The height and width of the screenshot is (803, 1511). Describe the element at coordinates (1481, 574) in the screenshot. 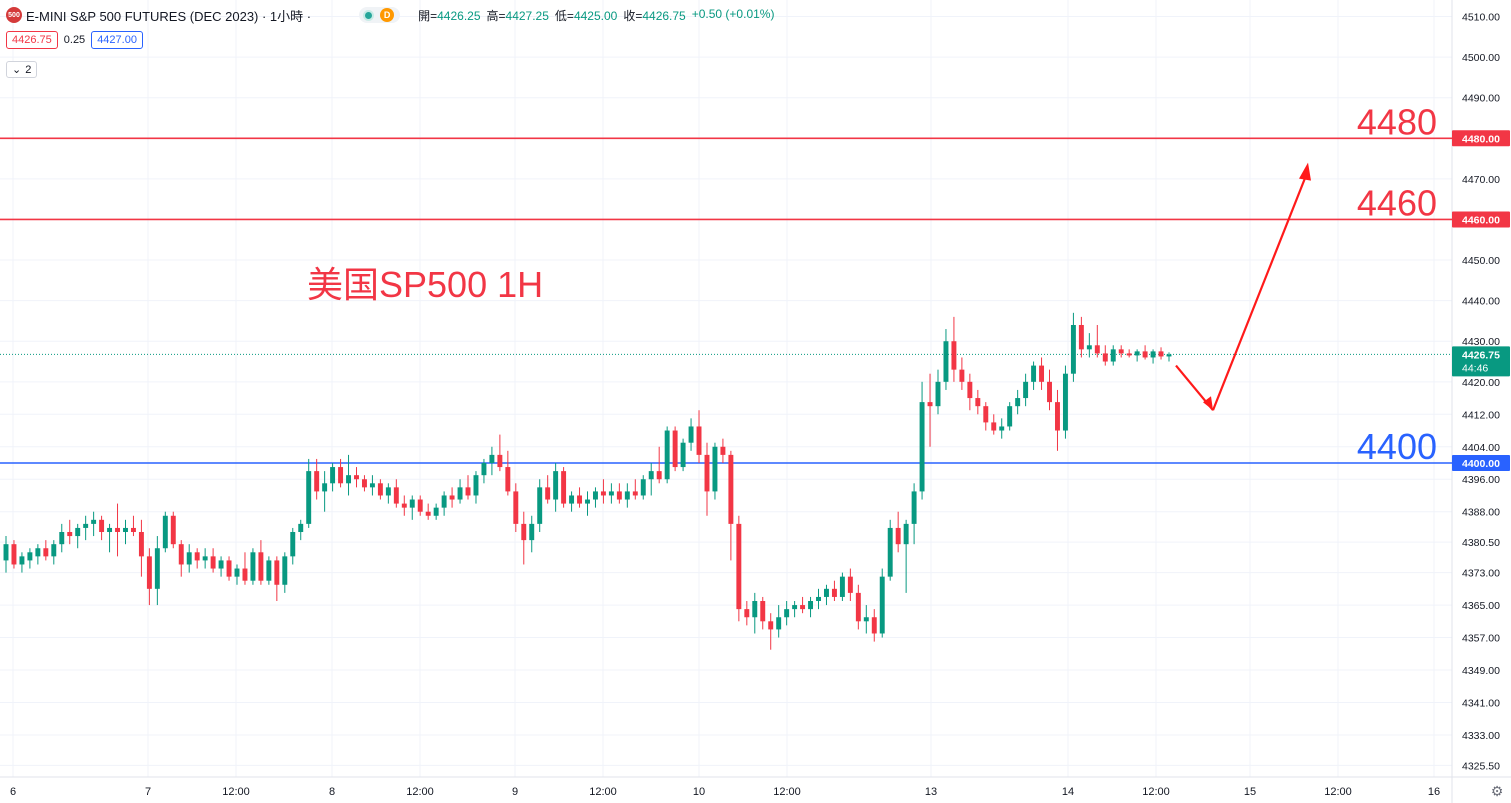

I see `y-tick-label-15: 4373.00` at that location.